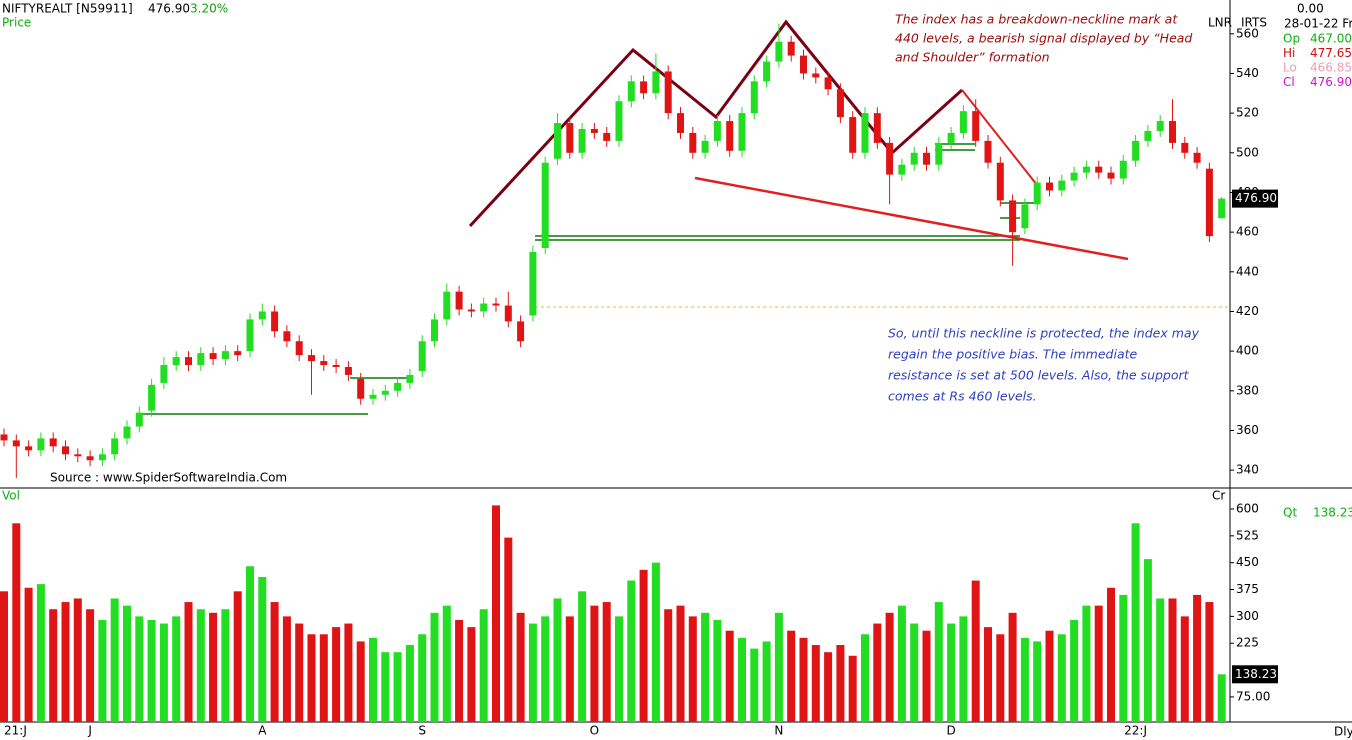  Describe the element at coordinates (1255, 198) in the screenshot. I see `price-tag-bg` at that location.